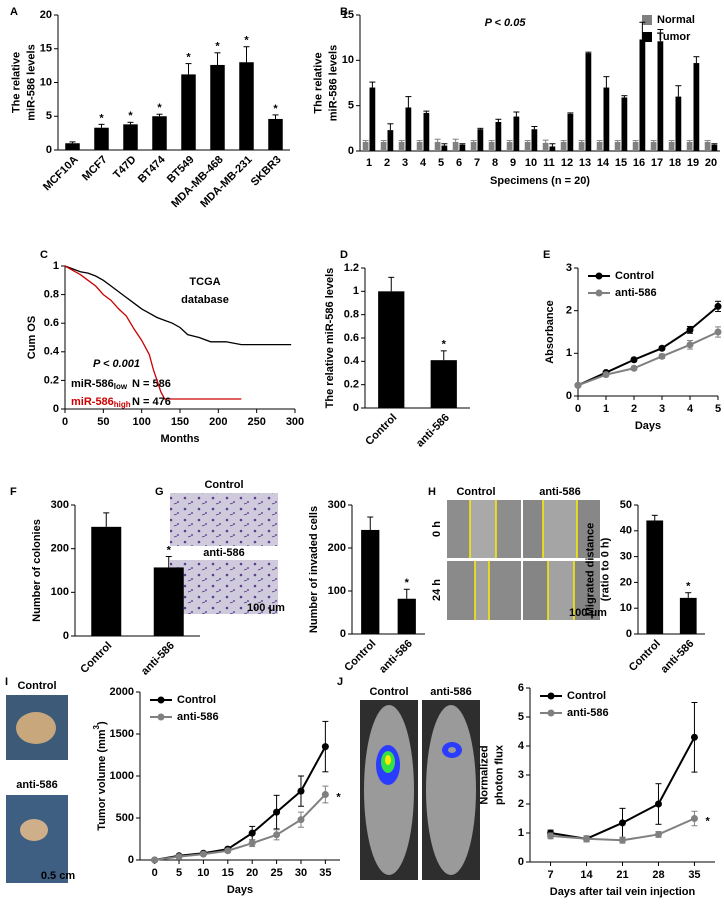  What do you see at coordinates (340, 682) in the screenshot?
I see `panel-label: J` at bounding box center [340, 682].